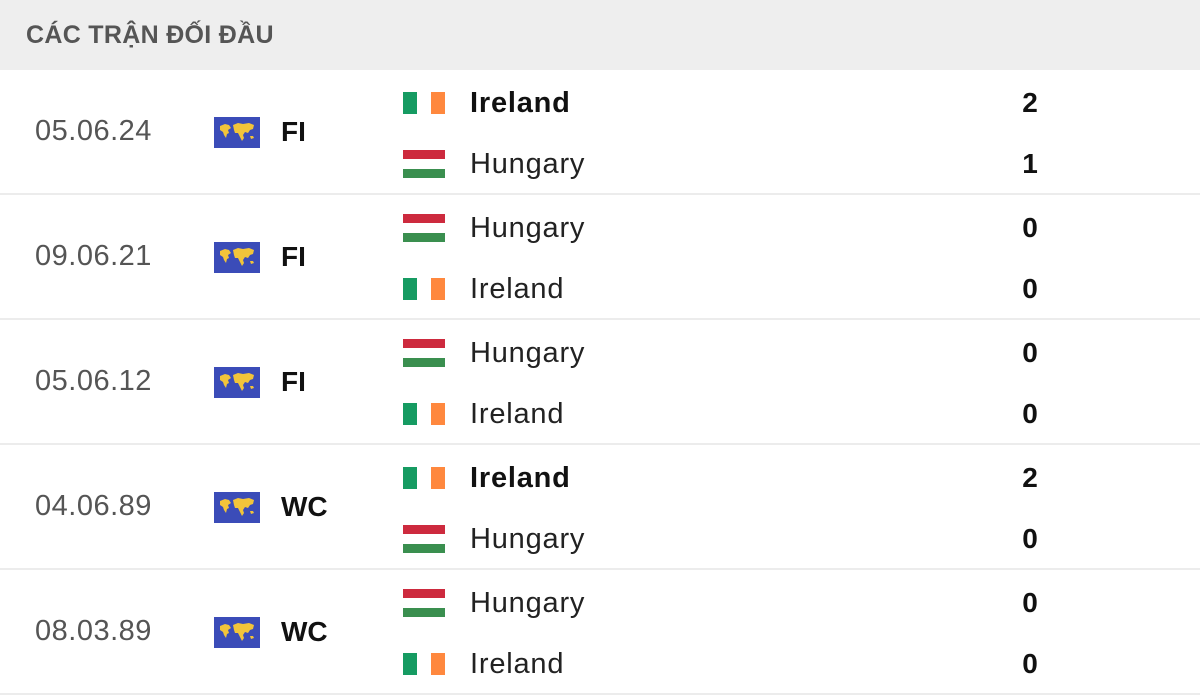  I want to click on section-header: CÁC TRẬN ĐỐI ĐẦU, so click(600, 35).